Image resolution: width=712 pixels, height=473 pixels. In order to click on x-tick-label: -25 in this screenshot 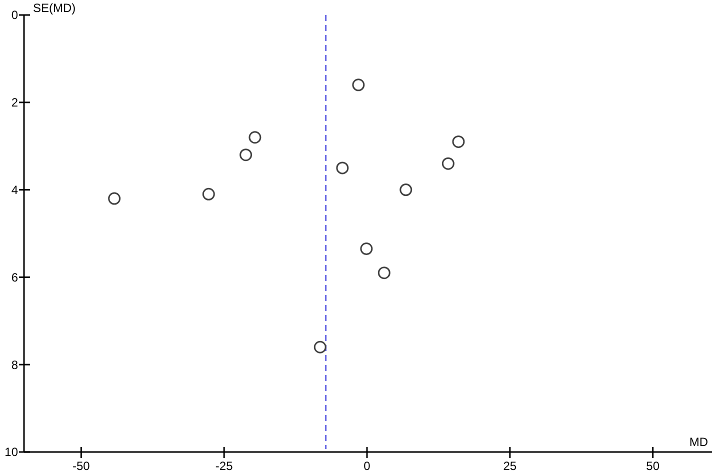, I will do `click(224, 466)`.